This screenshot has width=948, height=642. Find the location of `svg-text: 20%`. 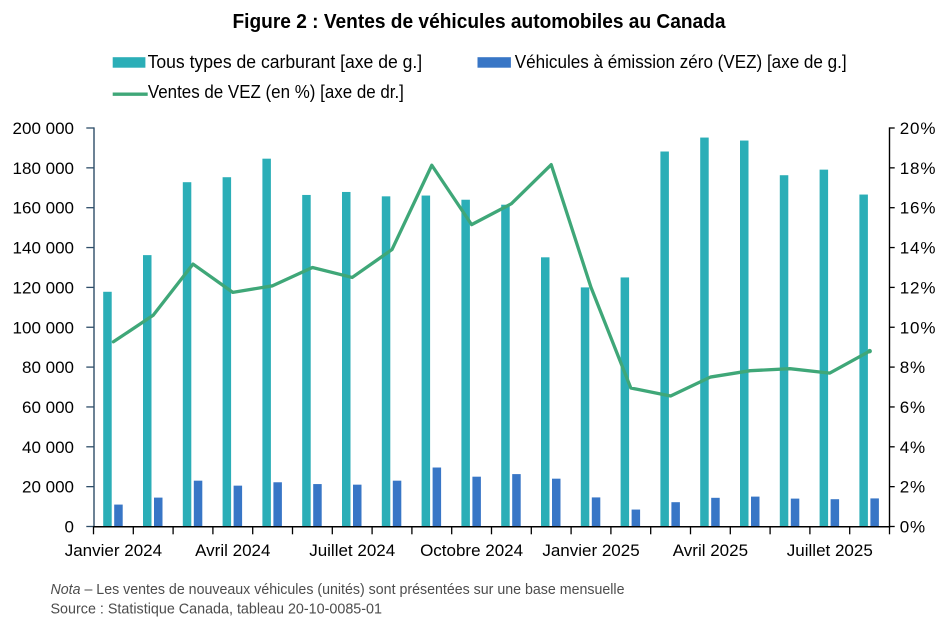

svg-text: 20% is located at coordinates (918, 128).